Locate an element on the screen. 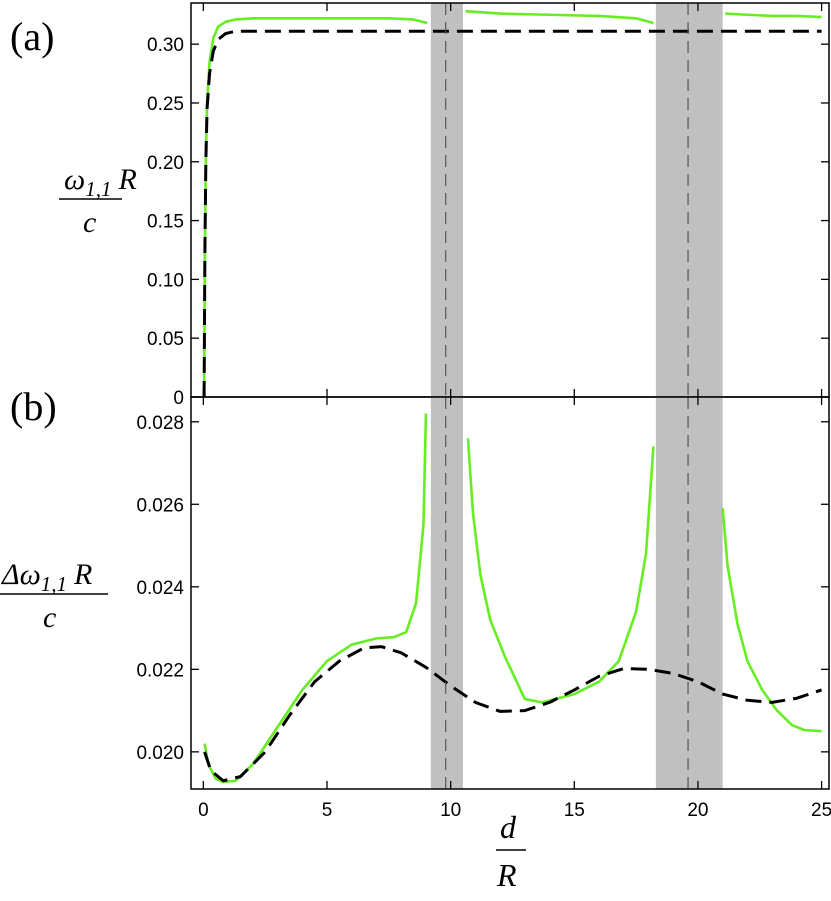 The height and width of the screenshot is (901, 831). ylabel-b-var: R is located at coordinates (82, 574).